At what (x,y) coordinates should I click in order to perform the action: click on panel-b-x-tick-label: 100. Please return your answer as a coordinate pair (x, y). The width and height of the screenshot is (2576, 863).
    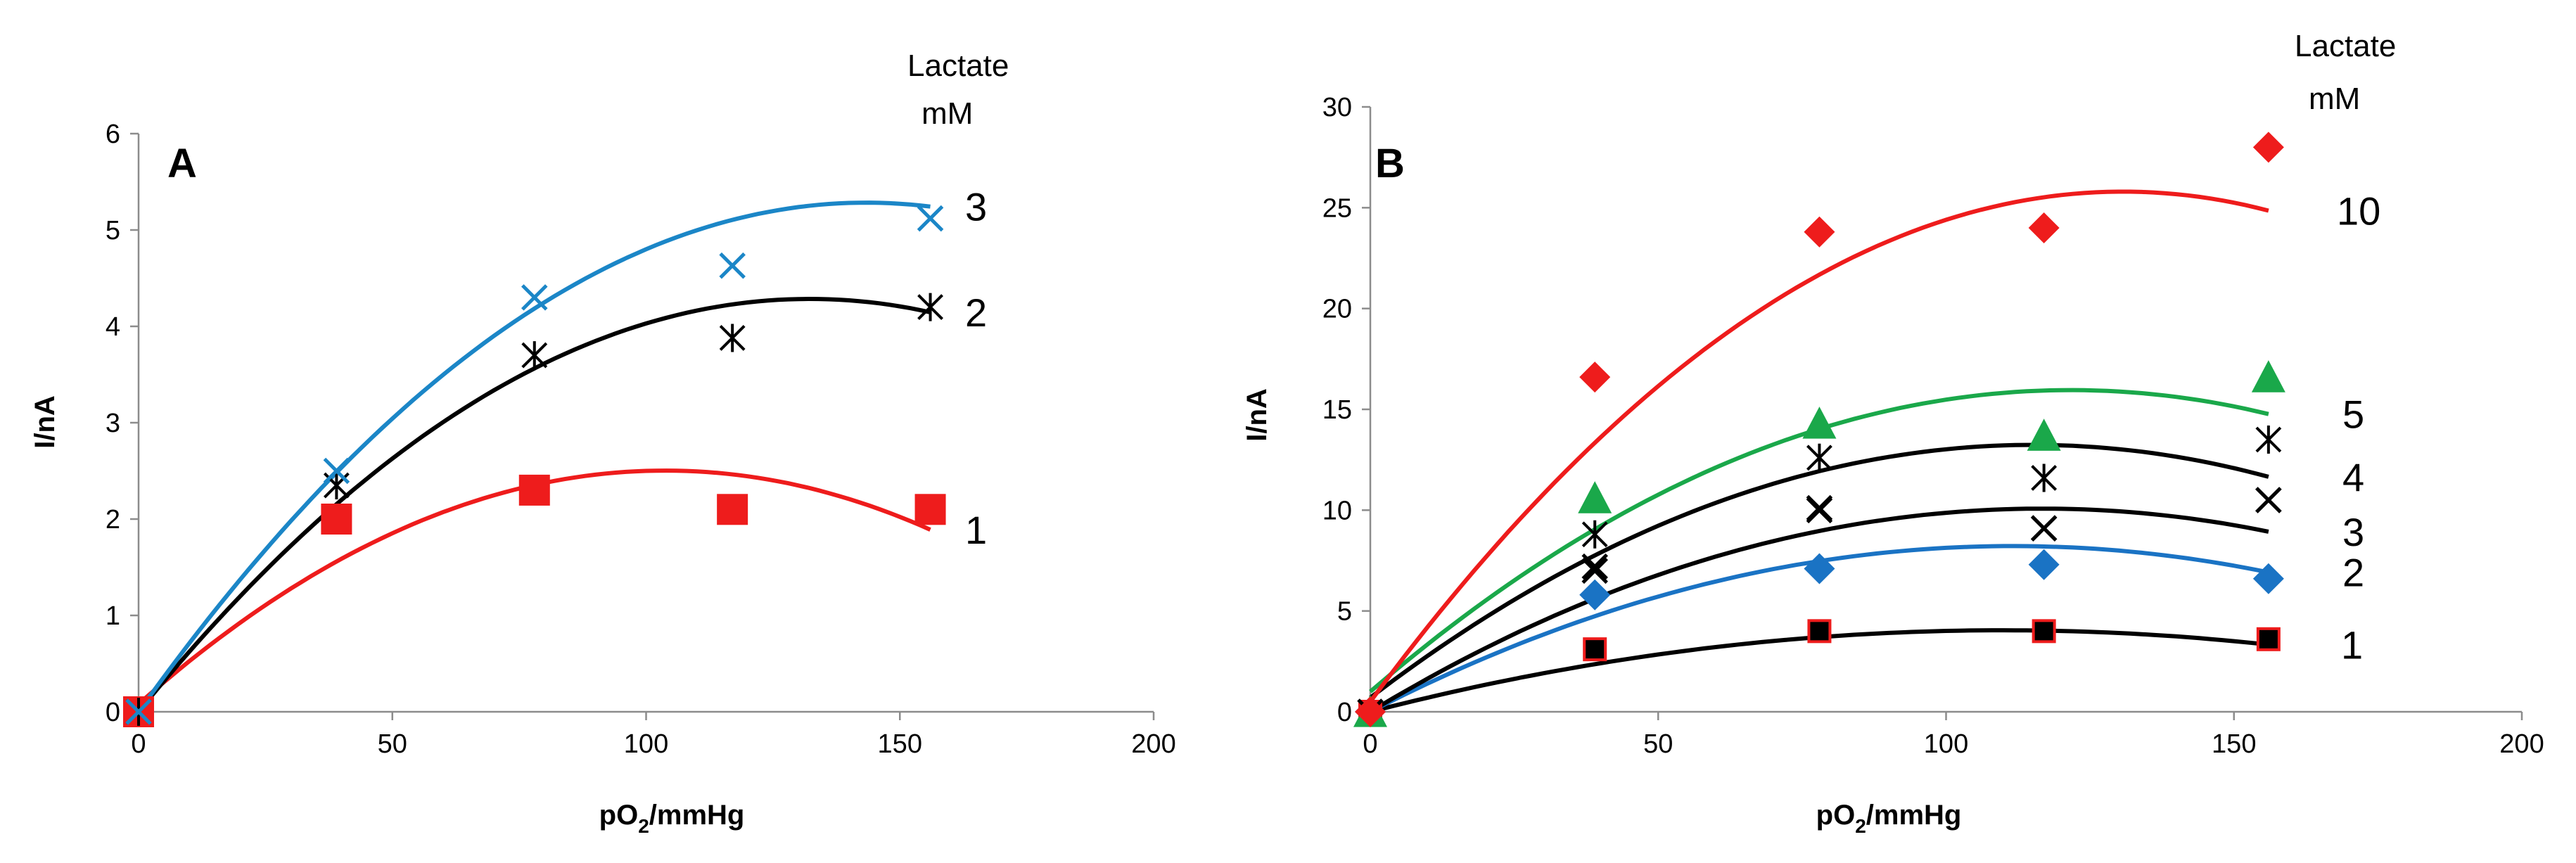
    Looking at the image, I should click on (1946, 744).